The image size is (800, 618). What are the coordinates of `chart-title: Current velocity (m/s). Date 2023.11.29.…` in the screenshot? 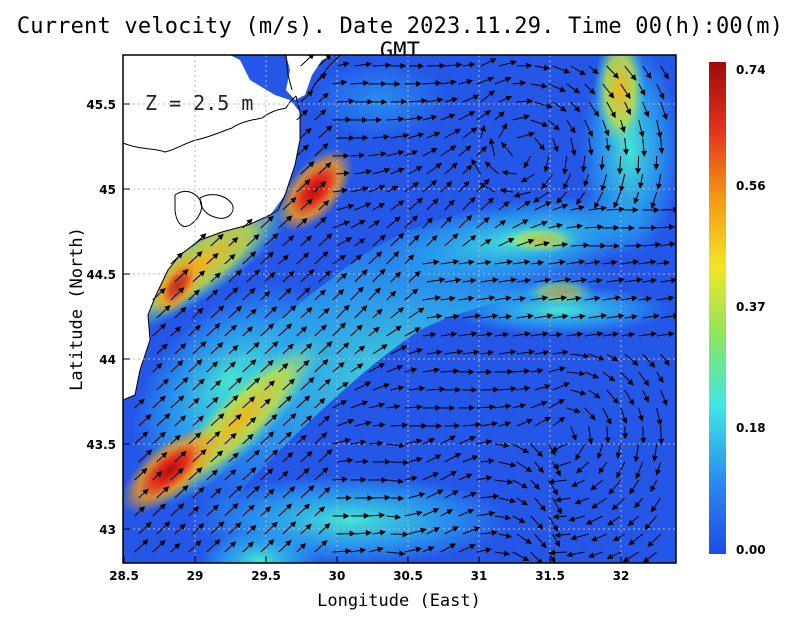 It's located at (400, 39).